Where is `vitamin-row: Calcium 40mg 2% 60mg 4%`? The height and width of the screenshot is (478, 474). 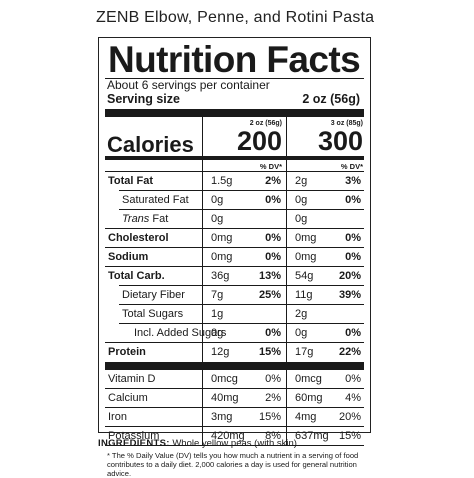
vitamin-row: Calcium 40mg 2% 60mg 4% is located at coordinates (234, 398).